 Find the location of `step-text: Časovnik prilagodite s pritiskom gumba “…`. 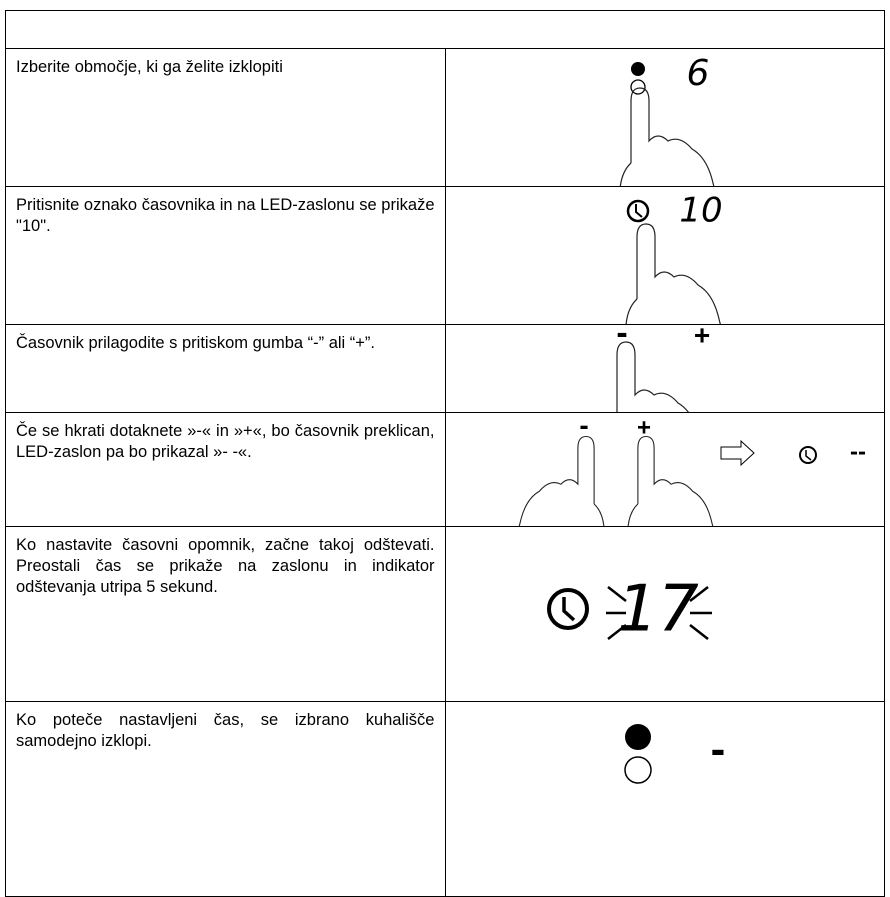

step-text: Časovnik prilagodite s pritiskom gumba “… is located at coordinates (226, 369).